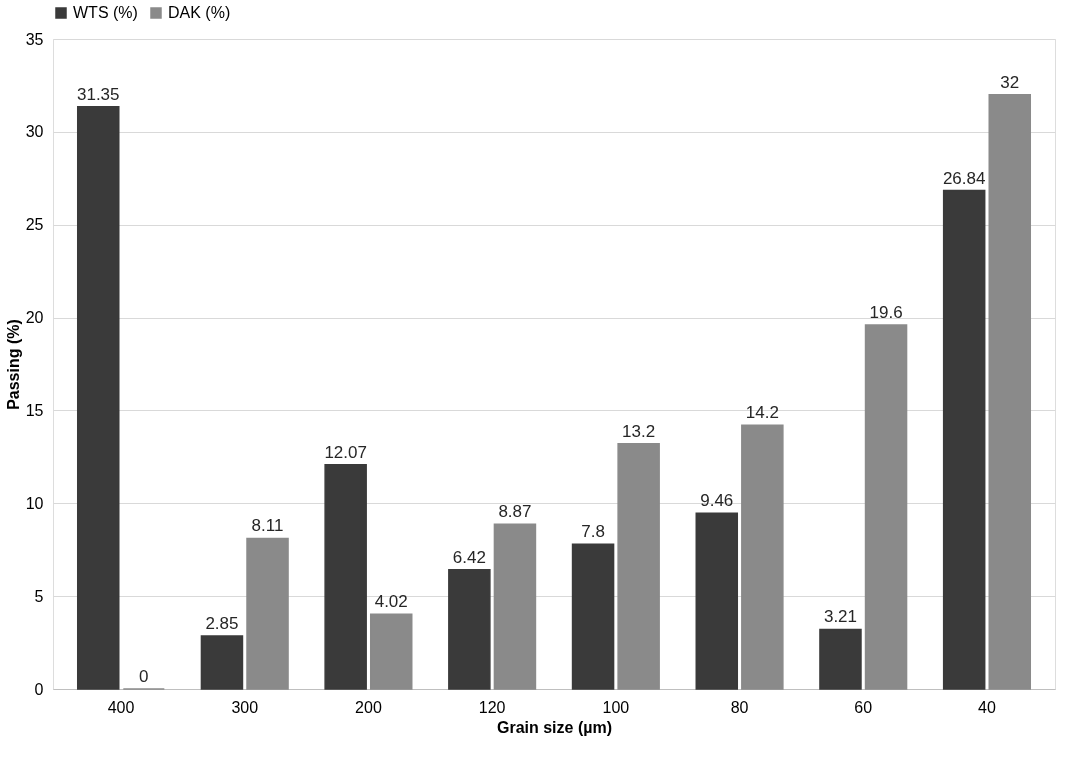 This screenshot has height=764, width=1086. Describe the element at coordinates (515, 512) in the screenshot. I see `data-label: 8.87` at that location.